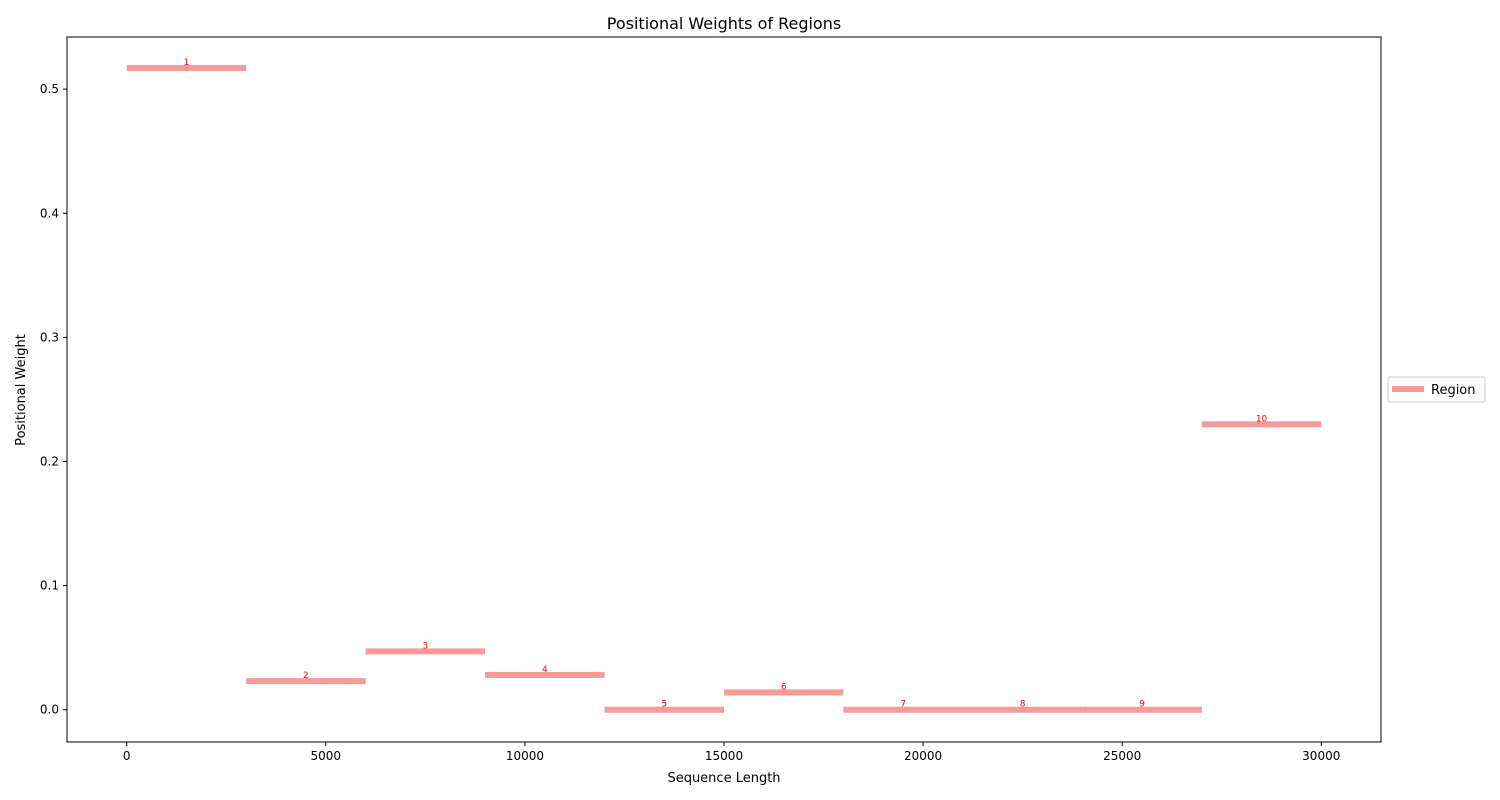 This screenshot has height=800, width=1500. Describe the element at coordinates (664, 705) in the screenshot. I see `region-label-5: 5` at that location.